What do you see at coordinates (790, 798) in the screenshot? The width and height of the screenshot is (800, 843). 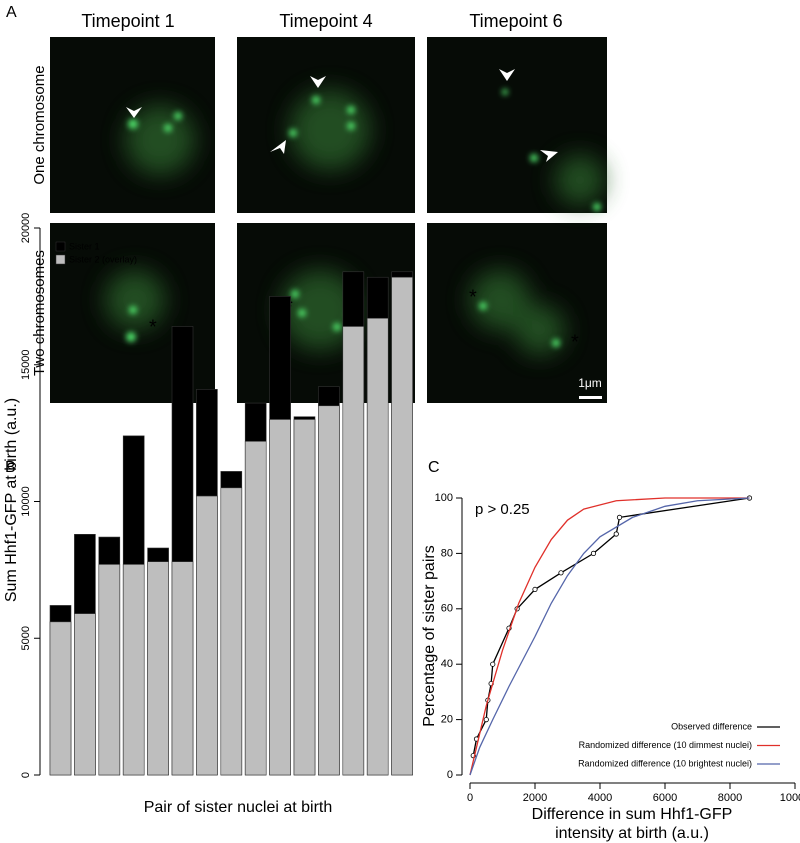 I see `x-tick-label: 10000` at bounding box center [790, 798].